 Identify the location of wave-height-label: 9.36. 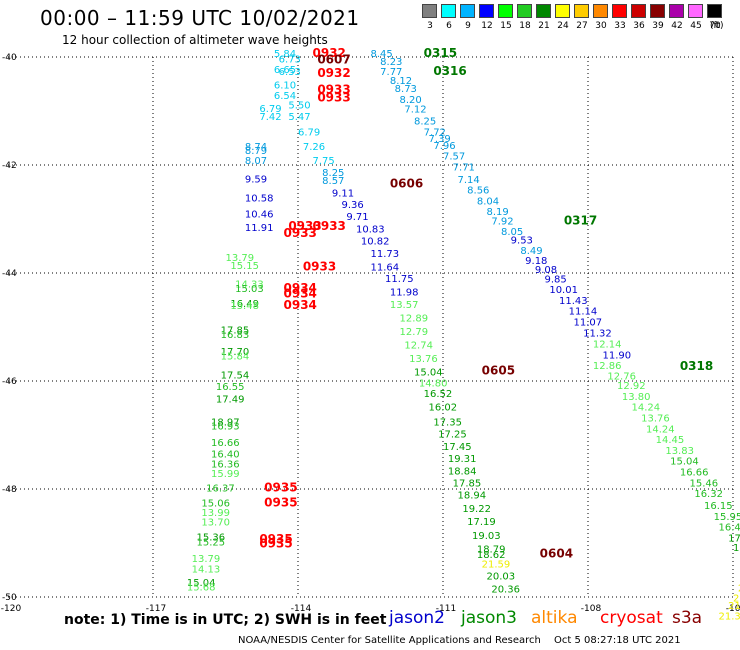
(353, 205).